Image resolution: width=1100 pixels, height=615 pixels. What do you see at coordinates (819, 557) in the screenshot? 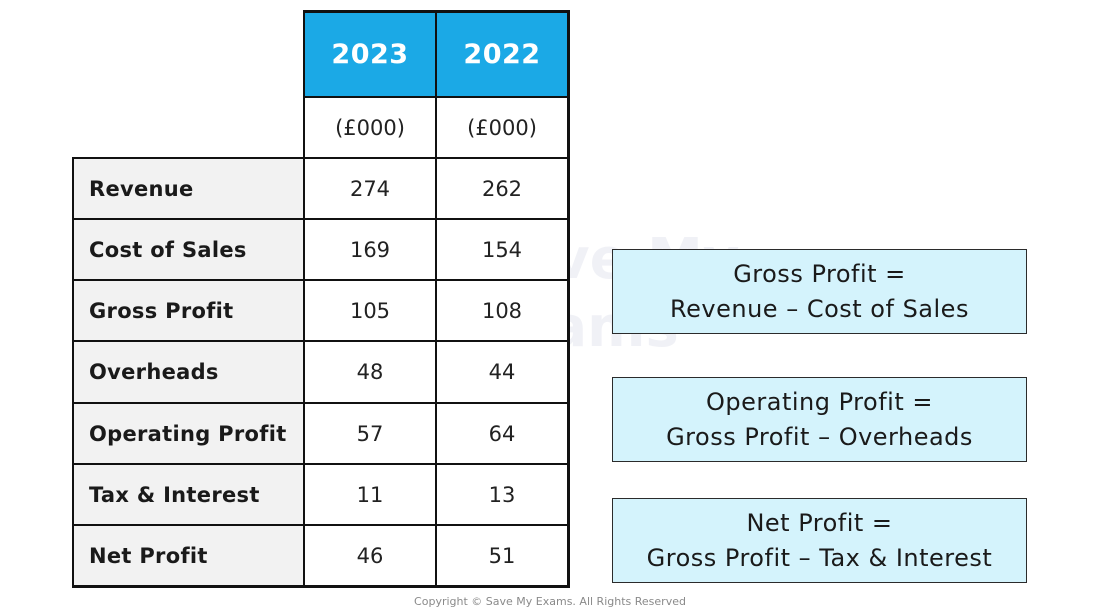
I see `formula-net-profit-line-2: Gross Profit – Tax & Interest` at bounding box center [819, 557].